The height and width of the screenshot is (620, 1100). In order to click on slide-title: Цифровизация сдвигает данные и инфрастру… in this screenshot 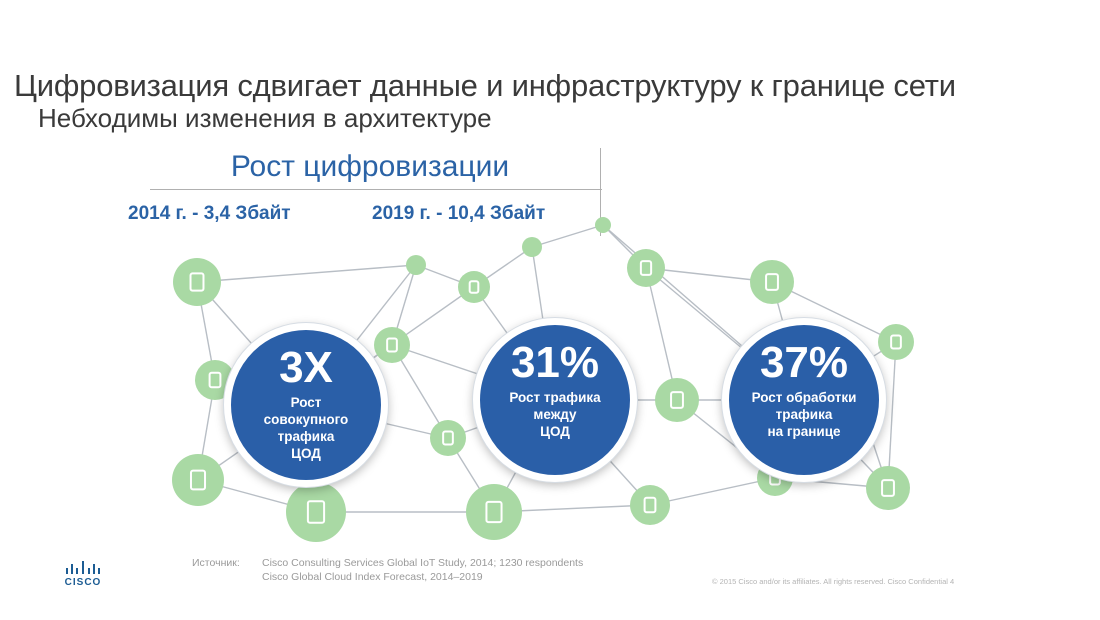, I will do `click(485, 85)`.